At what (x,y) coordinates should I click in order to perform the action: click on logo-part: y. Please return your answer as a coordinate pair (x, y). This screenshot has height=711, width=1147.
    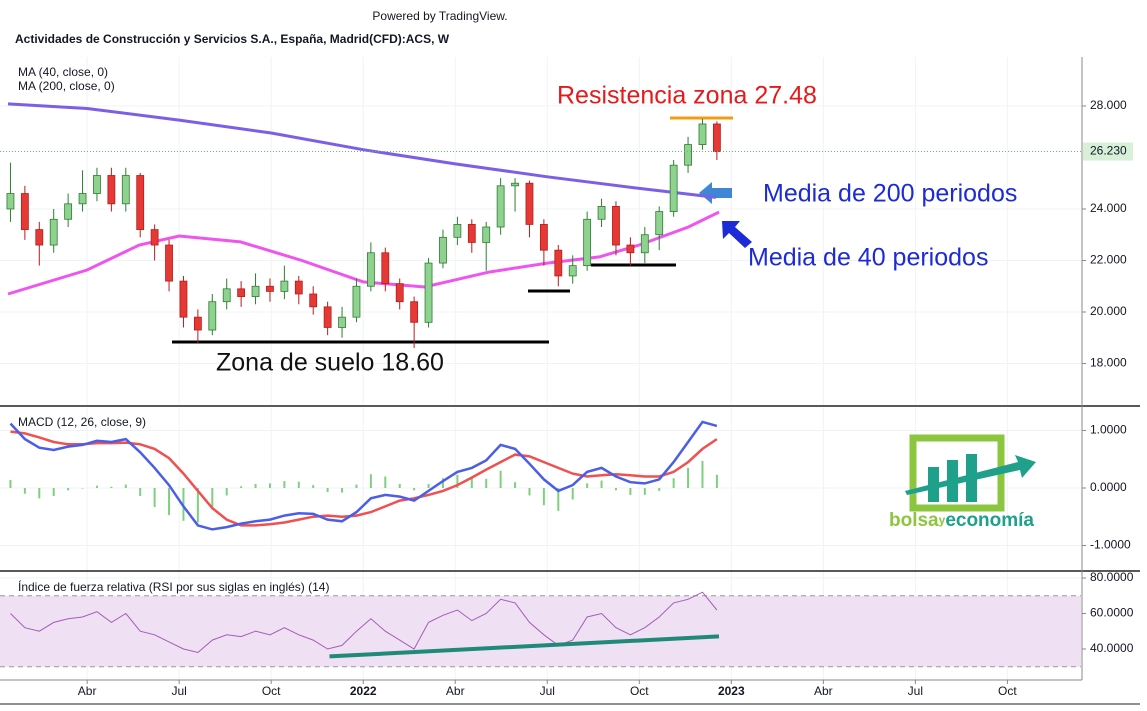
    Looking at the image, I should click on (942, 520).